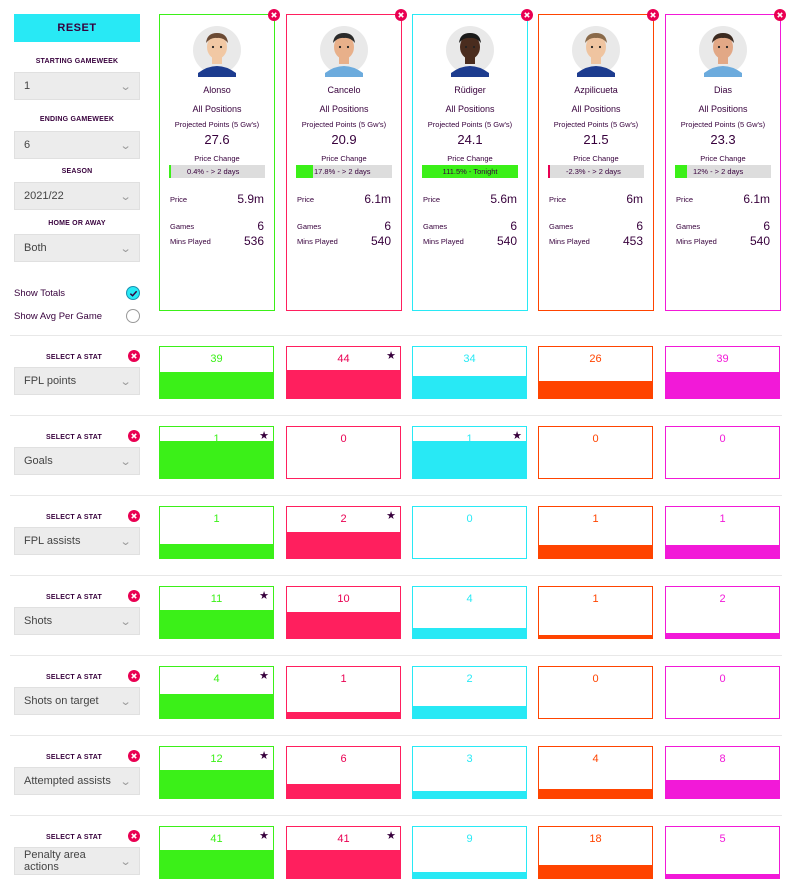 This screenshot has width=800, height=882. Describe the element at coordinates (250, 199) in the screenshot. I see `price-value: 5.9m` at that location.